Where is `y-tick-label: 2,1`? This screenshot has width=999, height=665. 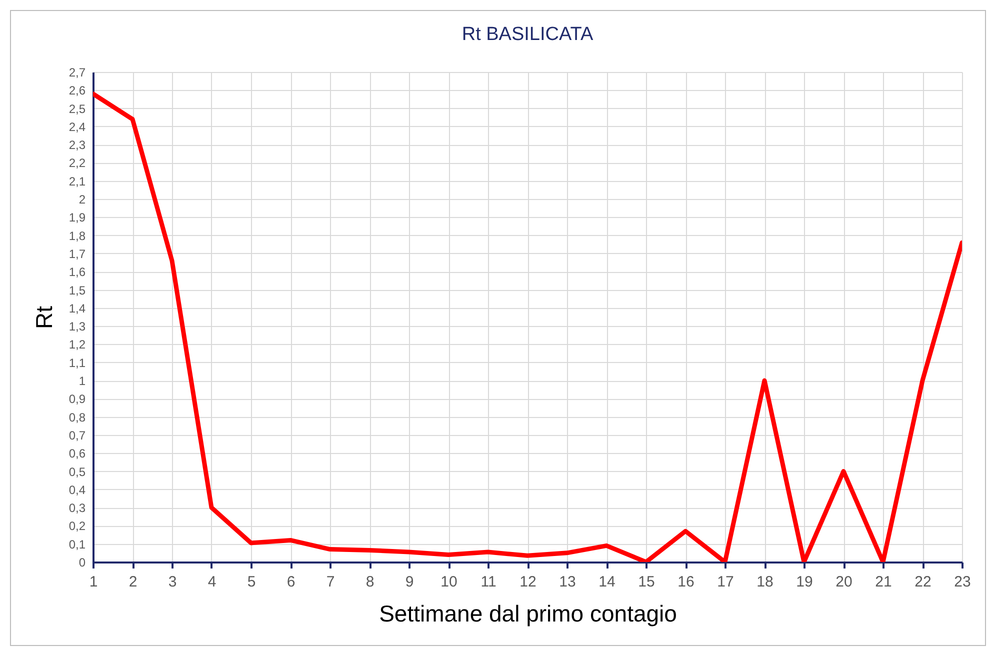 y-tick-label: 2,1 is located at coordinates (77, 181).